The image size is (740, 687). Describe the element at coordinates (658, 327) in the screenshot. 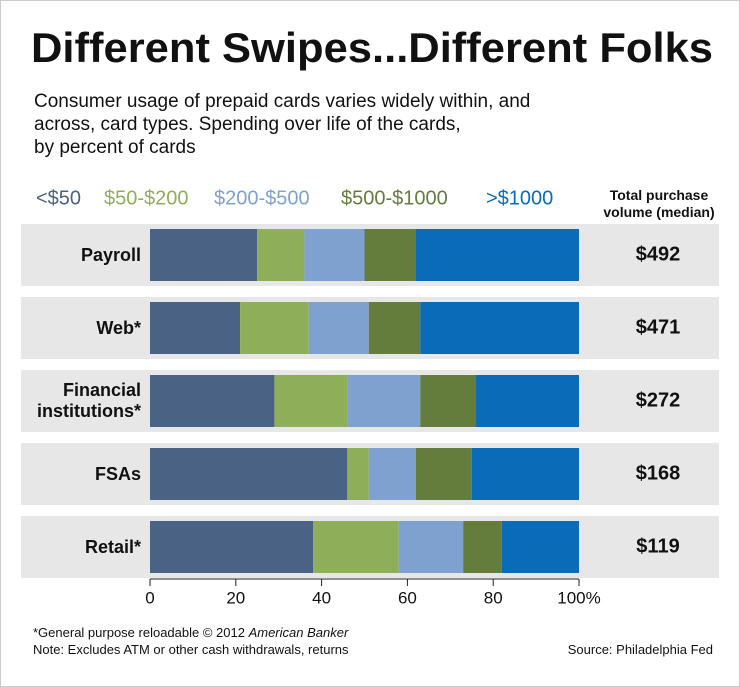

I see `total-value: $471` at that location.